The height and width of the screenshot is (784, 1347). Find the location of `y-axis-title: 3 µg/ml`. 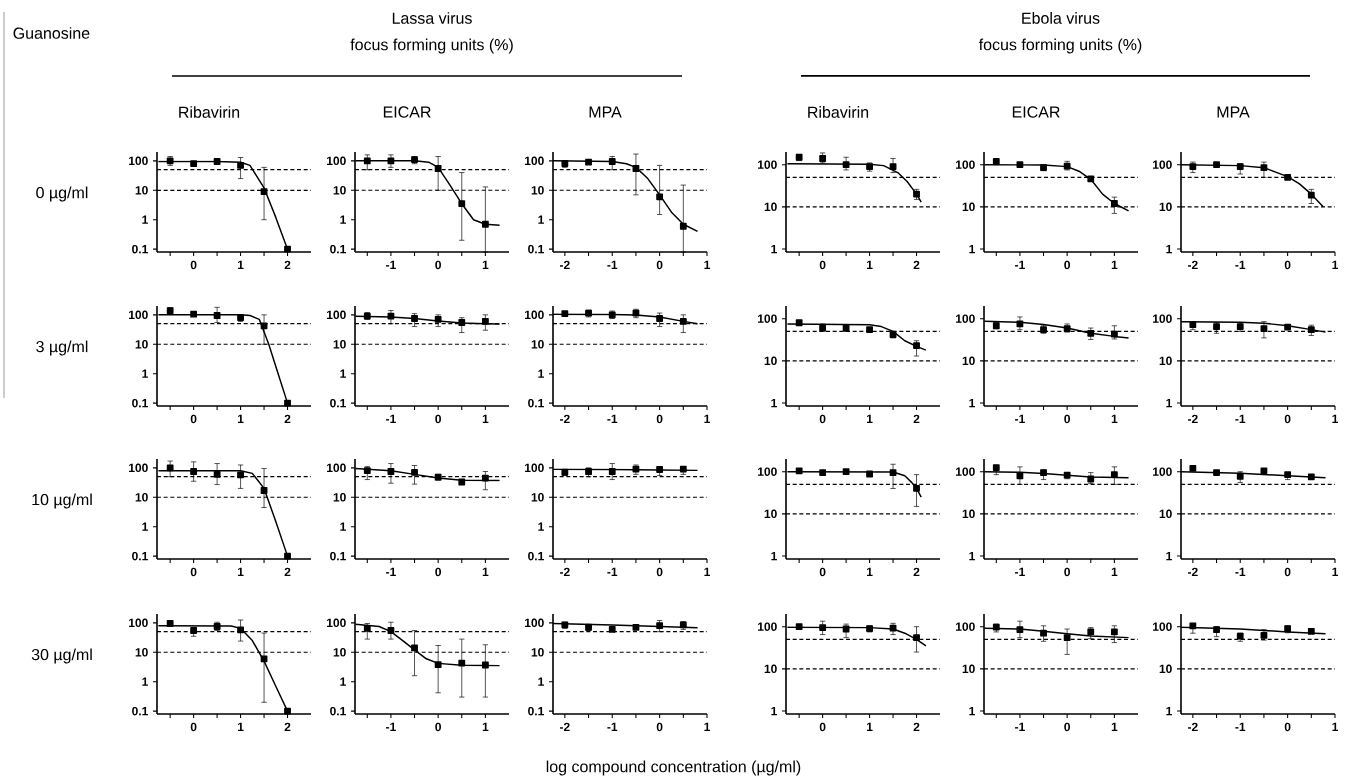

y-axis-title: 3 µg/ml is located at coordinates (62, 348).